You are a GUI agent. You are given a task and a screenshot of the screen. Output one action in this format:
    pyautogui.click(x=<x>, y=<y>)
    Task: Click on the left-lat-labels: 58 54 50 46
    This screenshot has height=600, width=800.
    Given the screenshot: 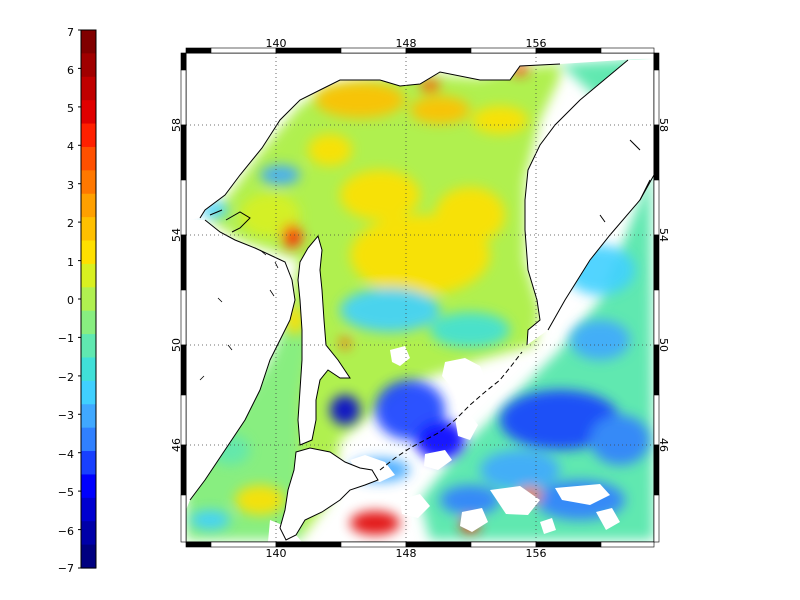 What is the action you would take?
    pyautogui.click(x=176, y=285)
    